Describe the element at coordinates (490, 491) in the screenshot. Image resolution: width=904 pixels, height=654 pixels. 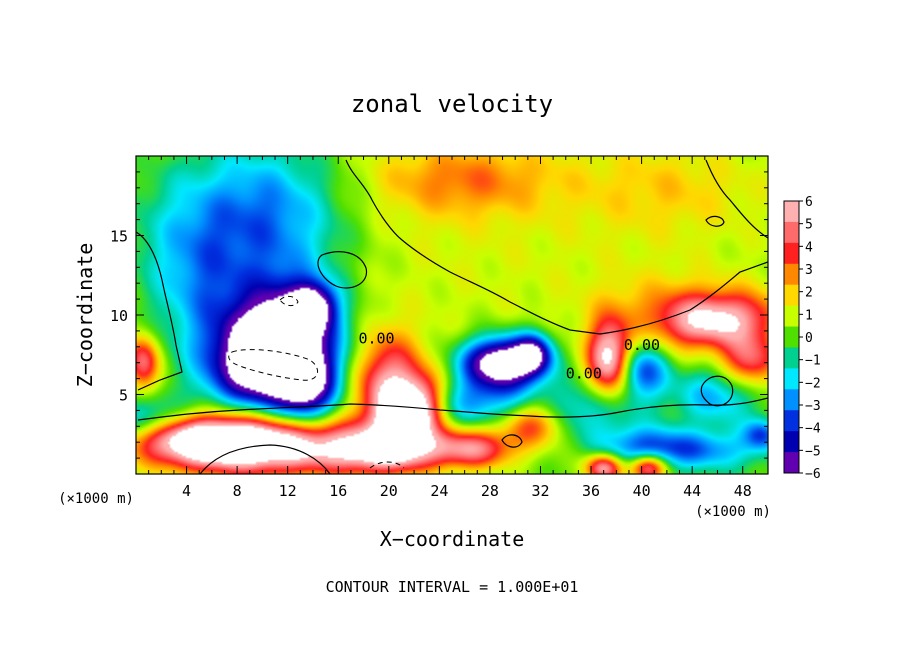
I see `x-tick-label: 28` at that location.